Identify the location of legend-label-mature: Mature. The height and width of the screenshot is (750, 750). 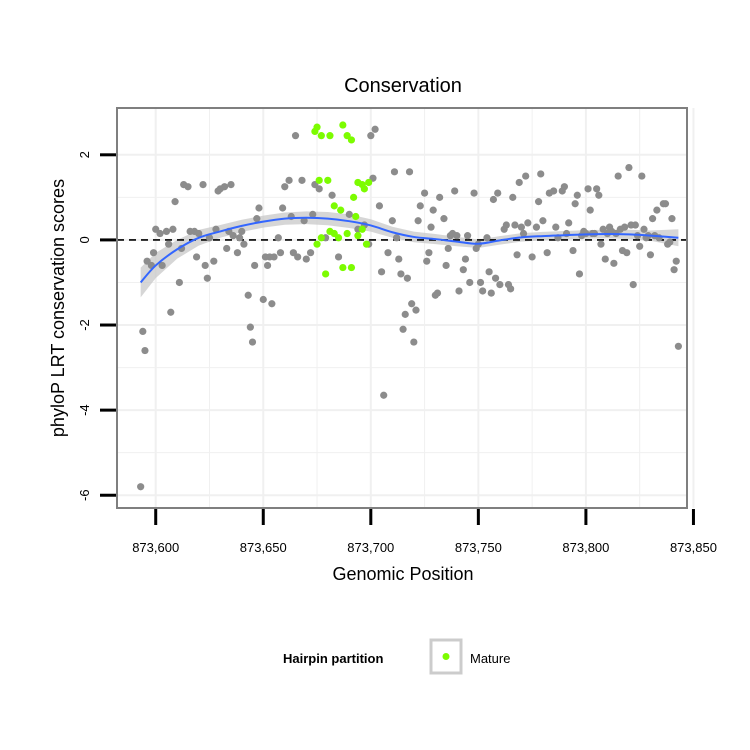
(490, 658).